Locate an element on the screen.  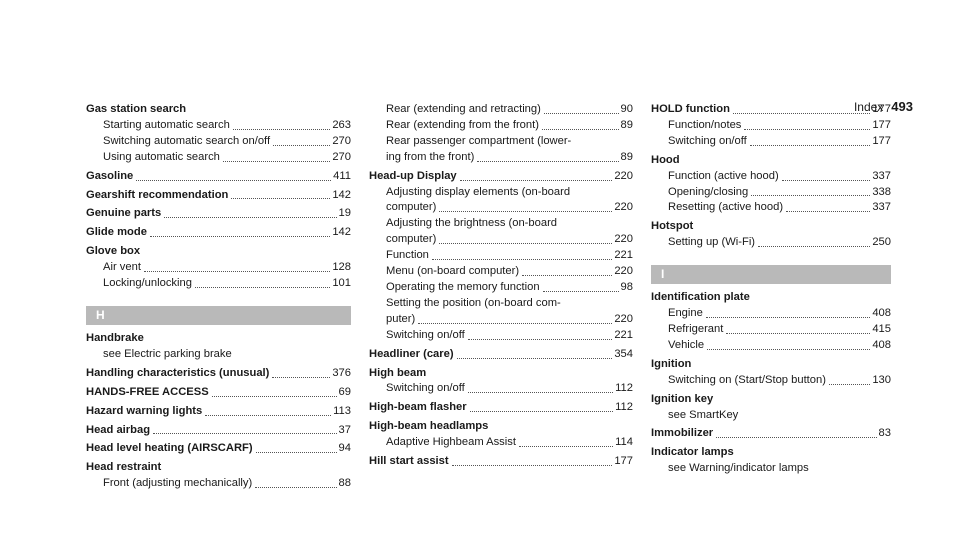
index-subentry: see Electric parking brake is located at coordinates (218, 355).